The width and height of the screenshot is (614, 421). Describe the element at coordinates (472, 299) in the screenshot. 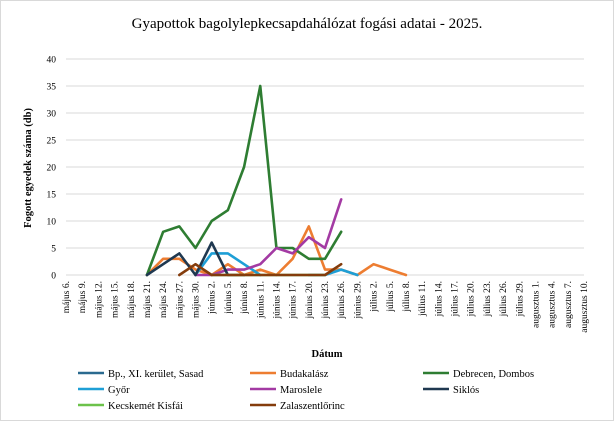

I see `x-tick-label: július 20.` at that location.